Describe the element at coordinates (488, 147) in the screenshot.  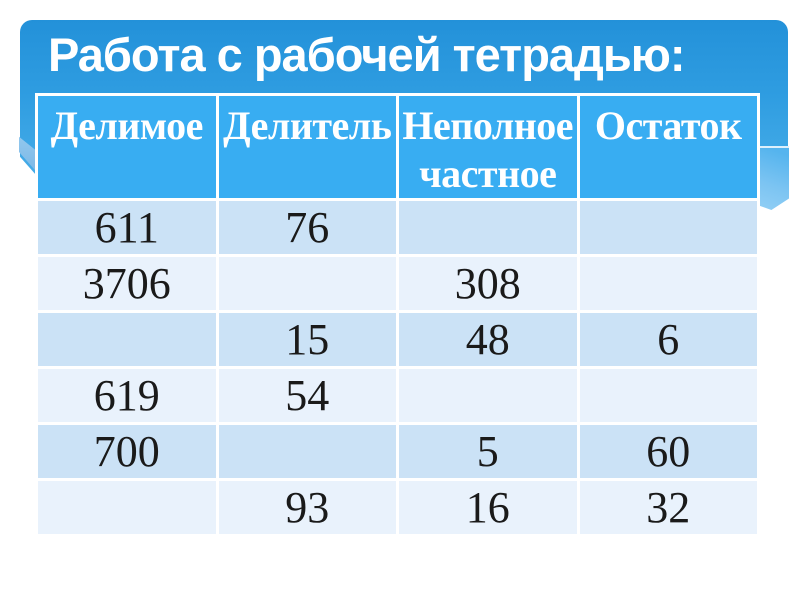
I see `col-header-partial-quotient: Неполное частное` at that location.